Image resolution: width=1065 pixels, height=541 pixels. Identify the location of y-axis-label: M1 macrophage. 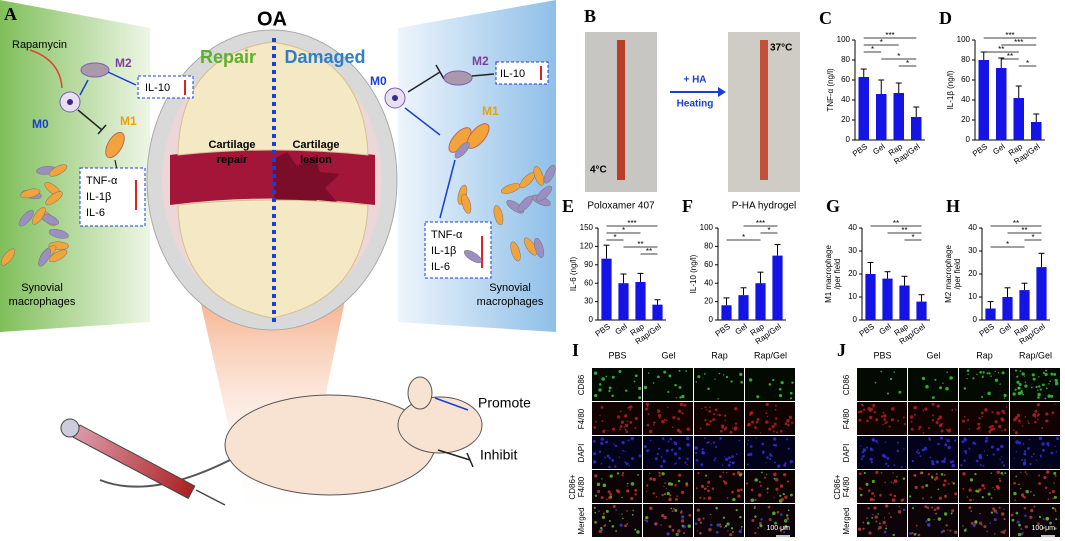
(828, 274).